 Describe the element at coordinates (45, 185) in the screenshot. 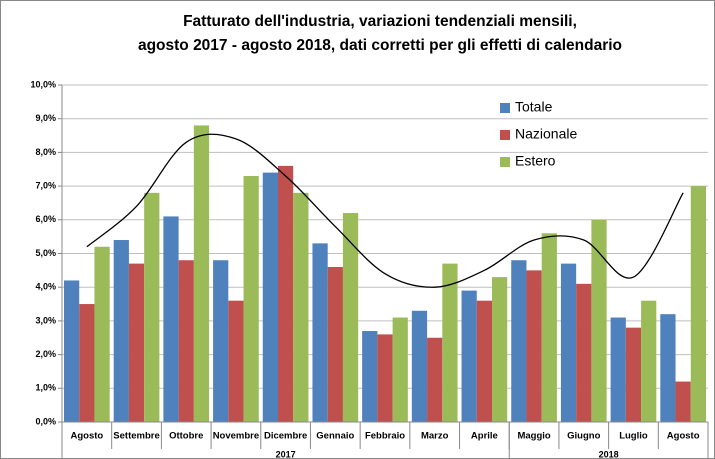

I see `y-tick-label: 7,0%` at that location.